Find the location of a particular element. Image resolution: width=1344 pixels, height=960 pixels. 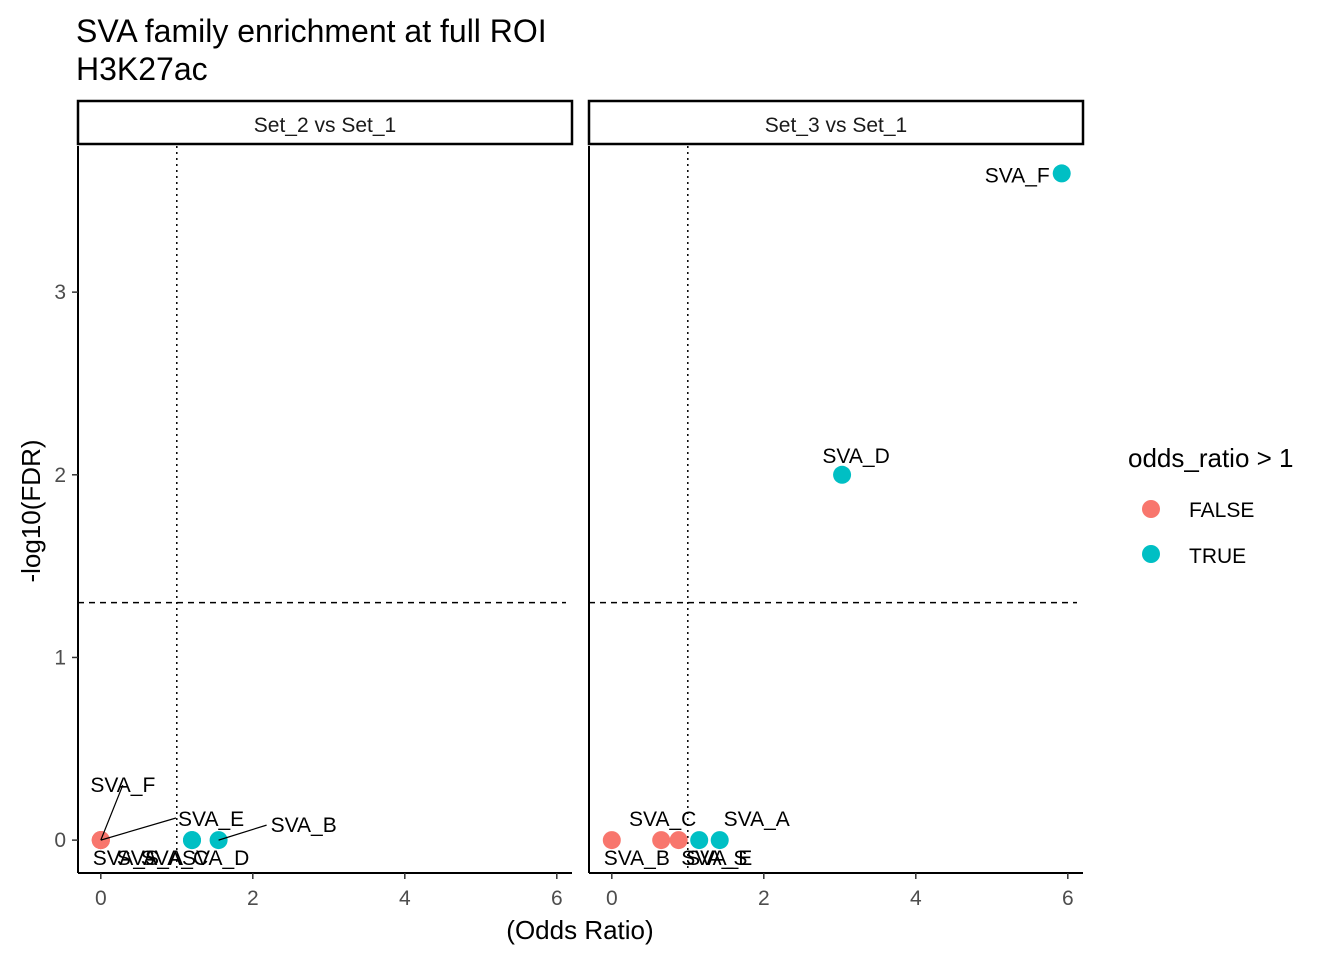

y-tick-label: 0 is located at coordinates (60, 840).